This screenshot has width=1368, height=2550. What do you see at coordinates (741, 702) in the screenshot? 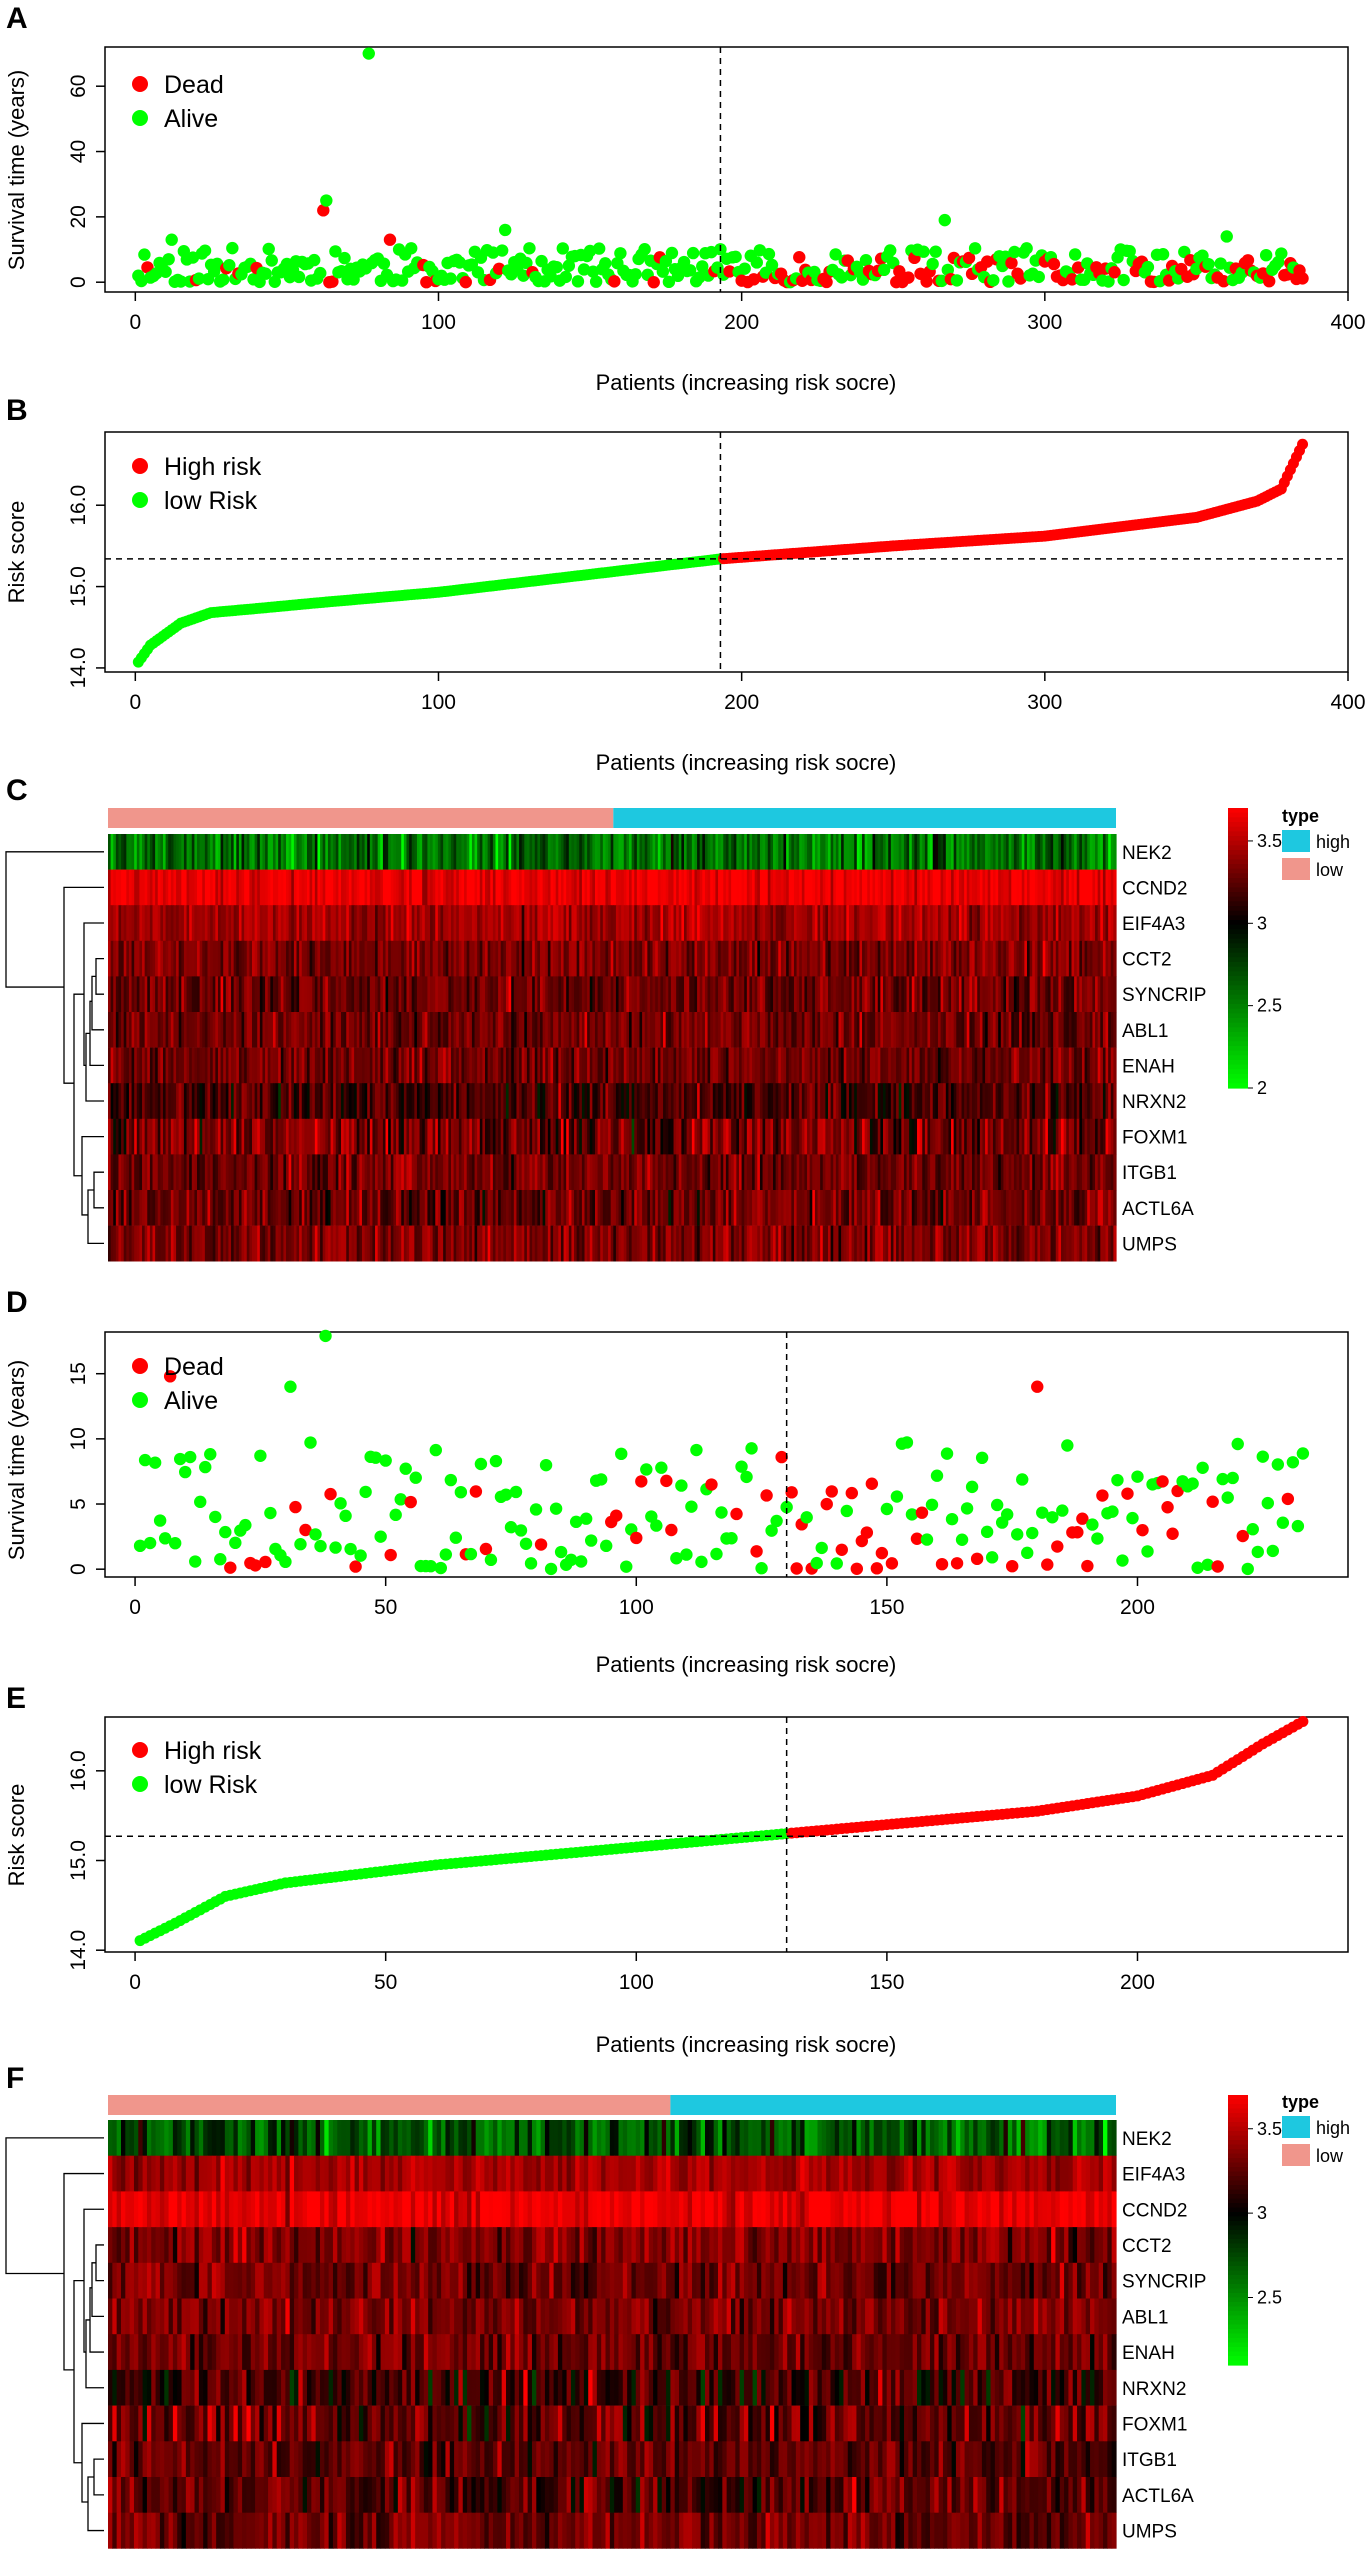
I see `x-tick-label: 200` at bounding box center [741, 702].